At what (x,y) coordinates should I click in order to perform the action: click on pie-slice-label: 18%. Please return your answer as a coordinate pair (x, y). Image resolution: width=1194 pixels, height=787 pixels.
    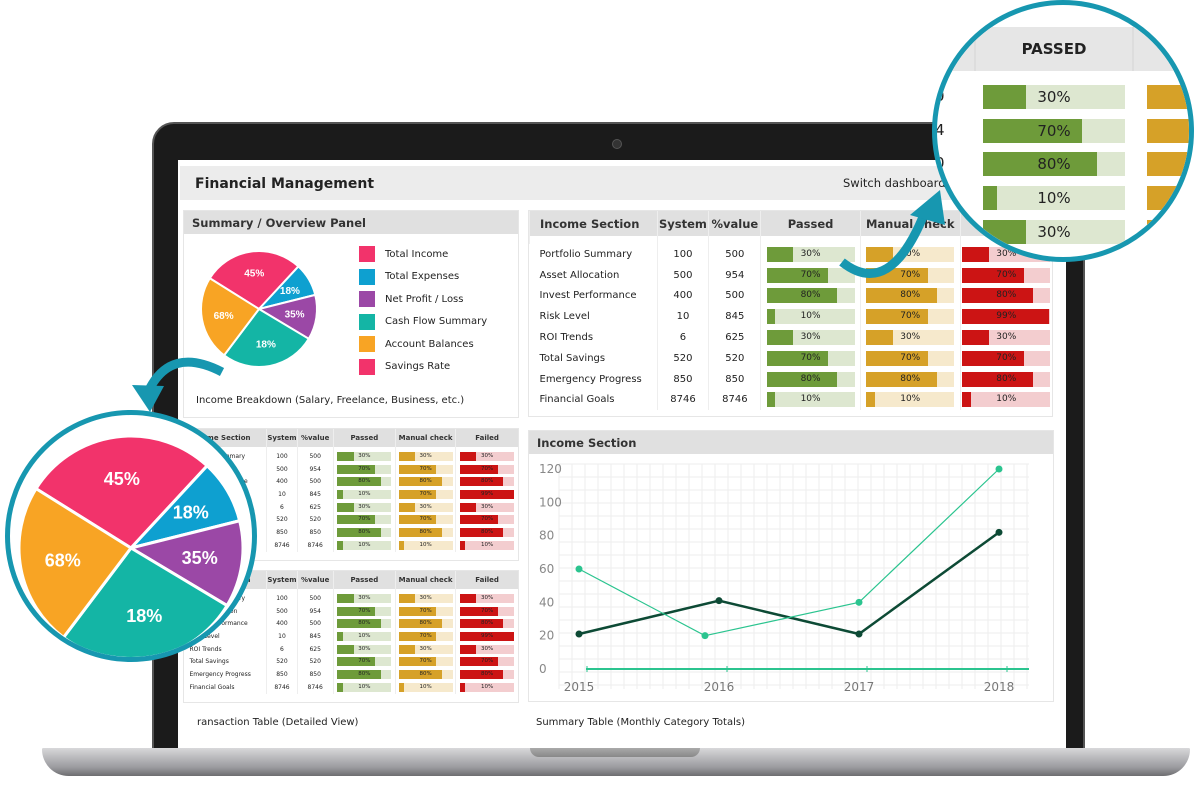
    Looking at the image, I should click on (144, 616).